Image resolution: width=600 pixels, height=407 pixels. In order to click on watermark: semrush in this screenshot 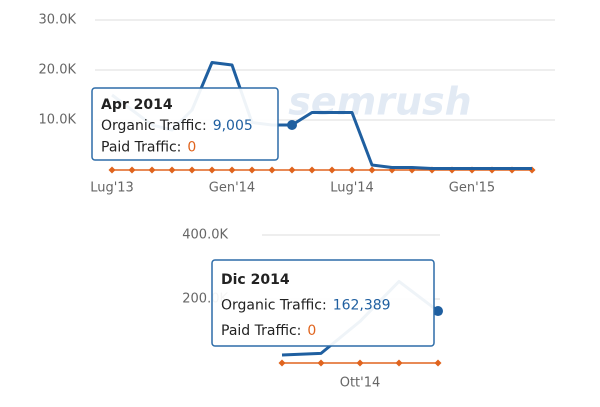, I will do `click(379, 102)`.